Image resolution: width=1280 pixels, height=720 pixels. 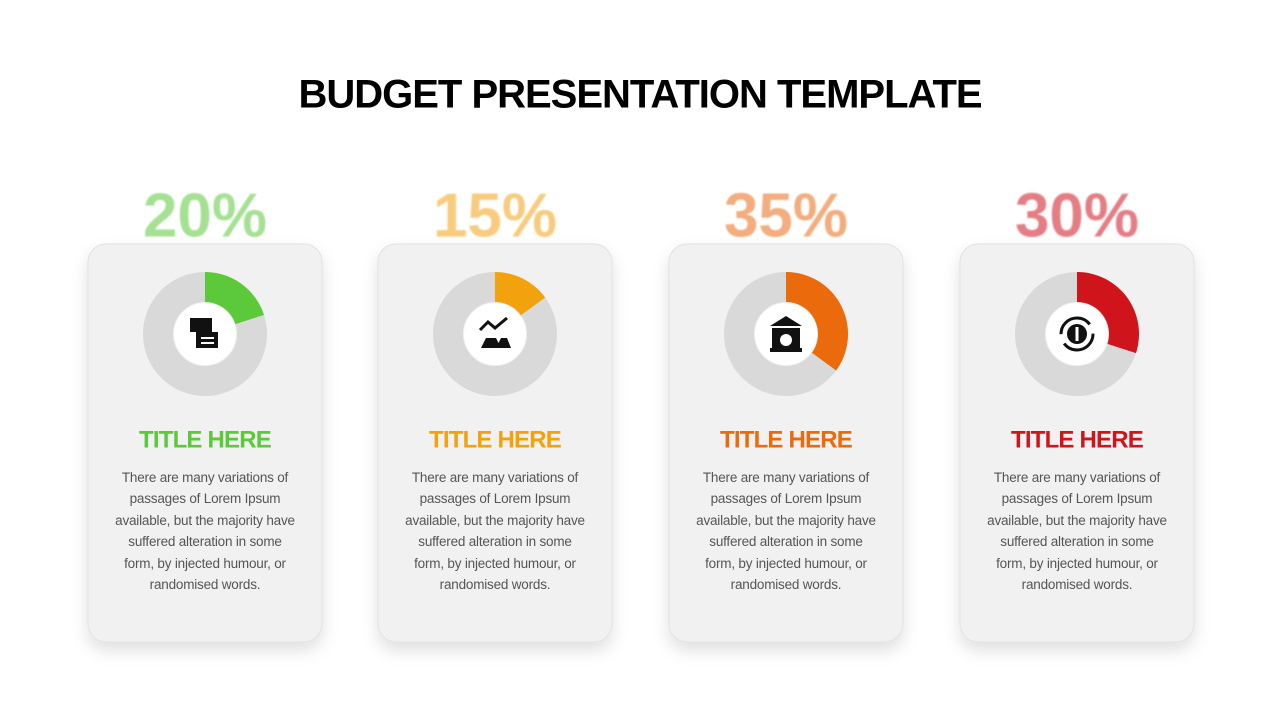 I want to click on icon-background, so click(x=495, y=334).